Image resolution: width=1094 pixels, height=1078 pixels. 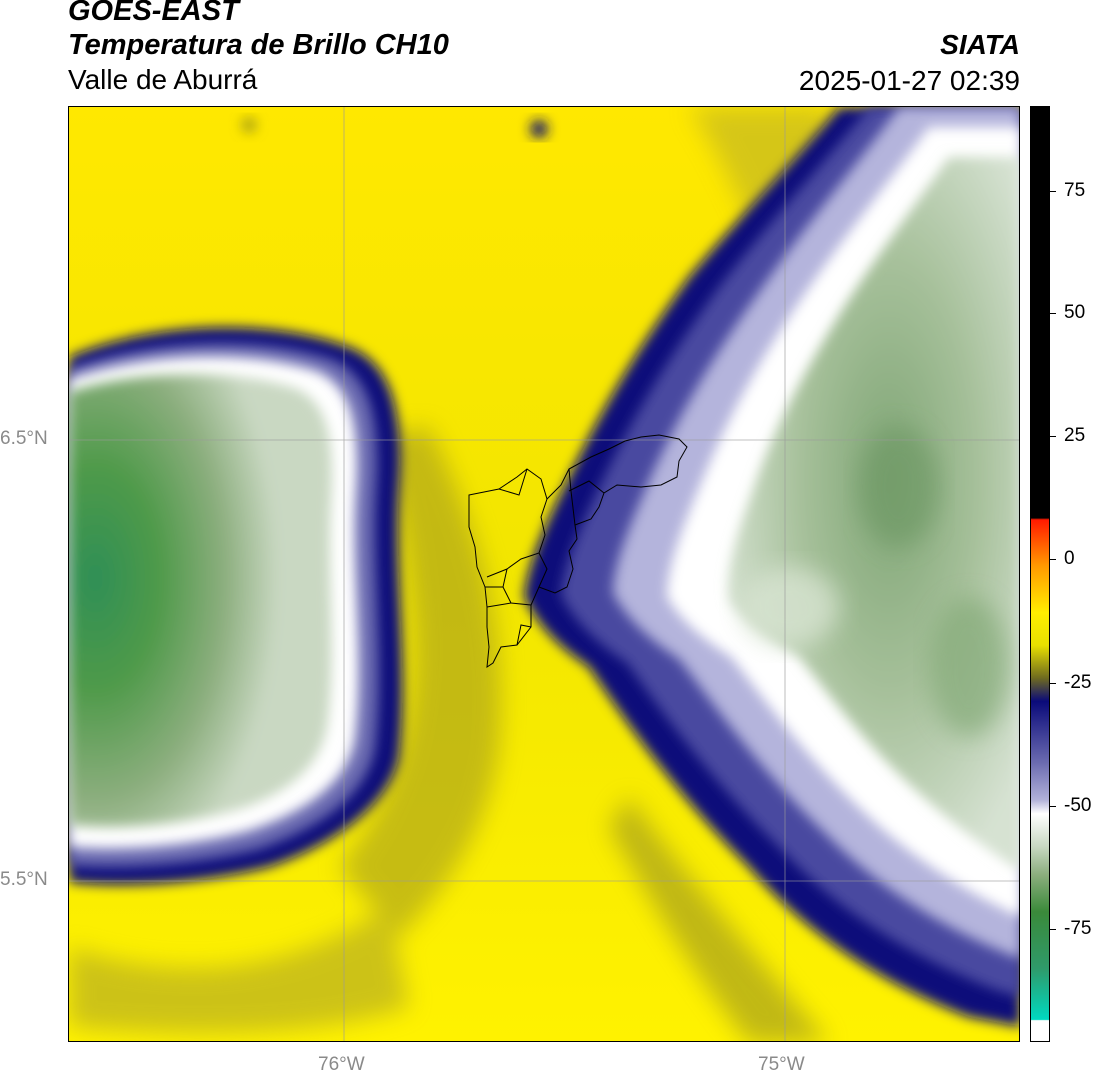 I want to click on lon-label-75: 75°W, so click(x=781, y=1064).